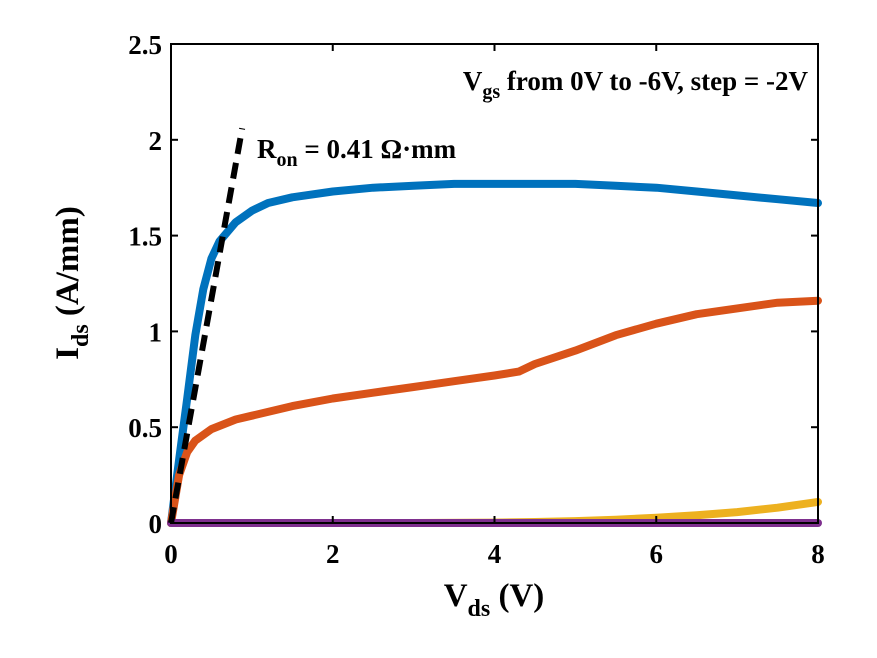  What do you see at coordinates (145, 237) in the screenshot?
I see `y-tick-label: 1.5` at bounding box center [145, 237].